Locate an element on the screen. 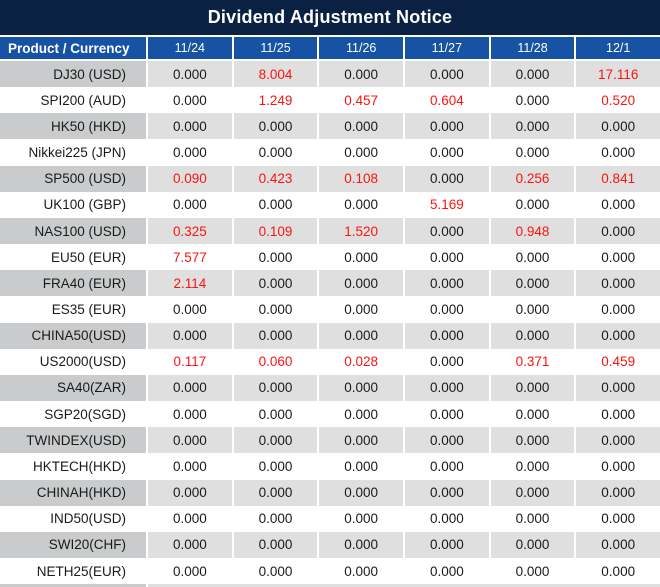  value-cell: 0.325 is located at coordinates (191, 231).